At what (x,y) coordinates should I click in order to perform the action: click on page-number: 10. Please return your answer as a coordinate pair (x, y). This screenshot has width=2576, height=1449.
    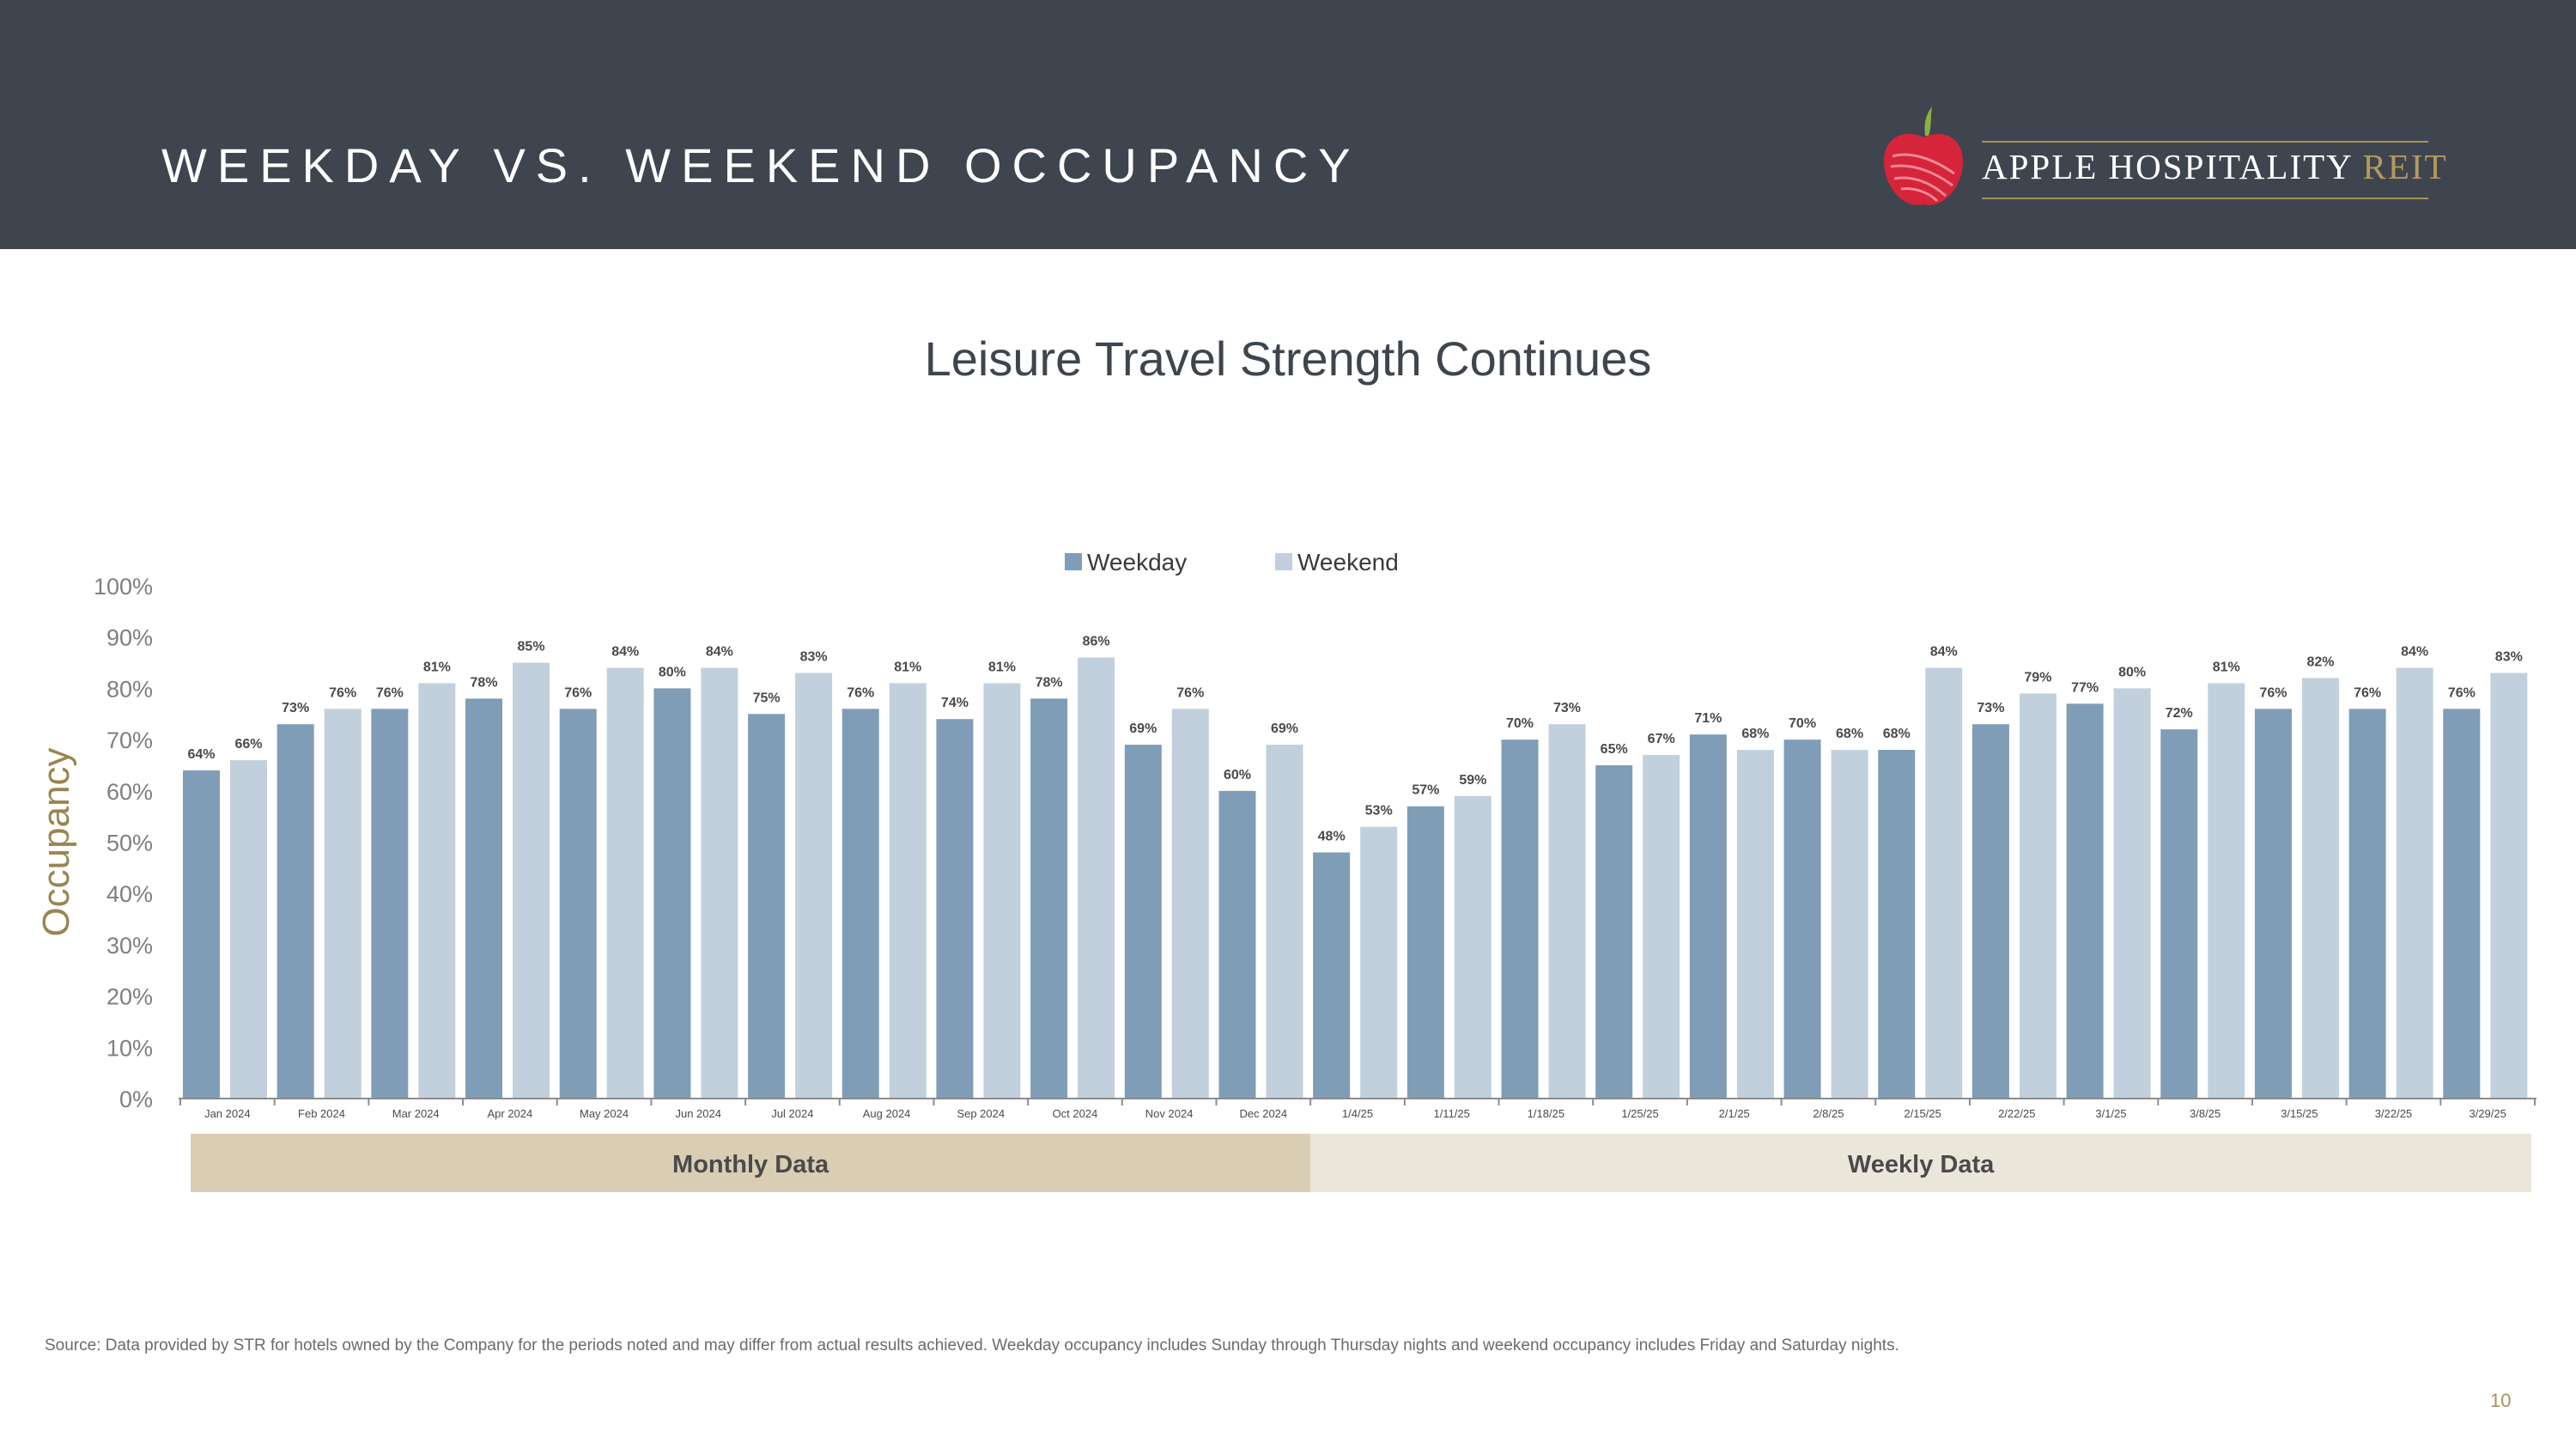
    Looking at the image, I should click on (2501, 1400).